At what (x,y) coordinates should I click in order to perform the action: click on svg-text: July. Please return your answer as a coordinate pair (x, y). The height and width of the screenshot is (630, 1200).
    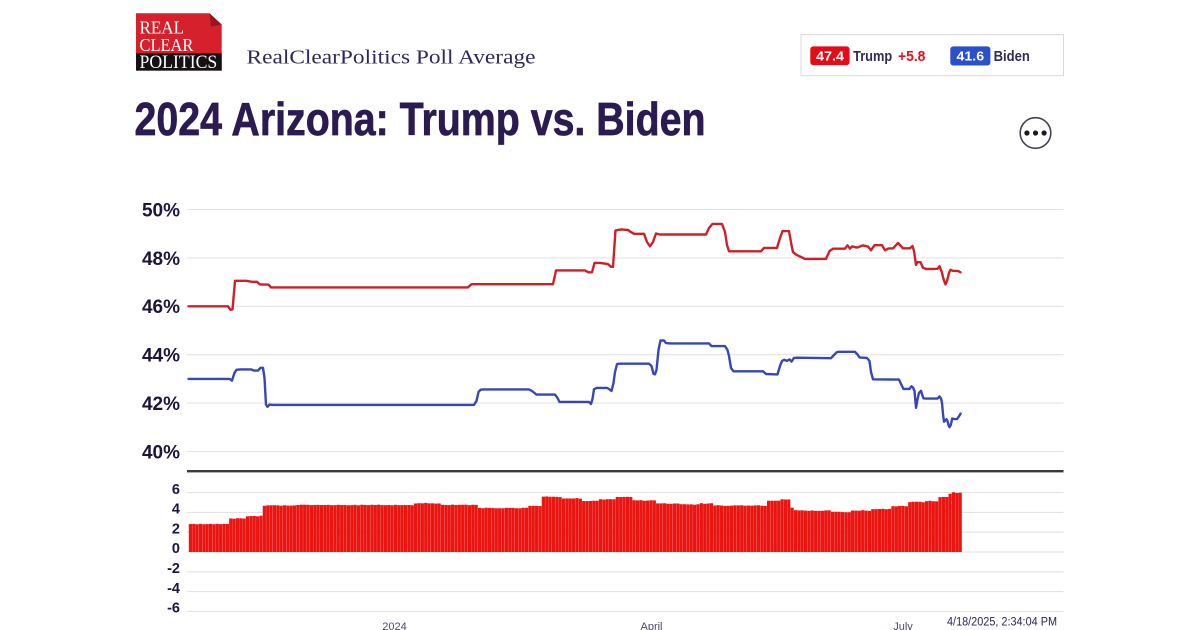
    Looking at the image, I should click on (903, 625).